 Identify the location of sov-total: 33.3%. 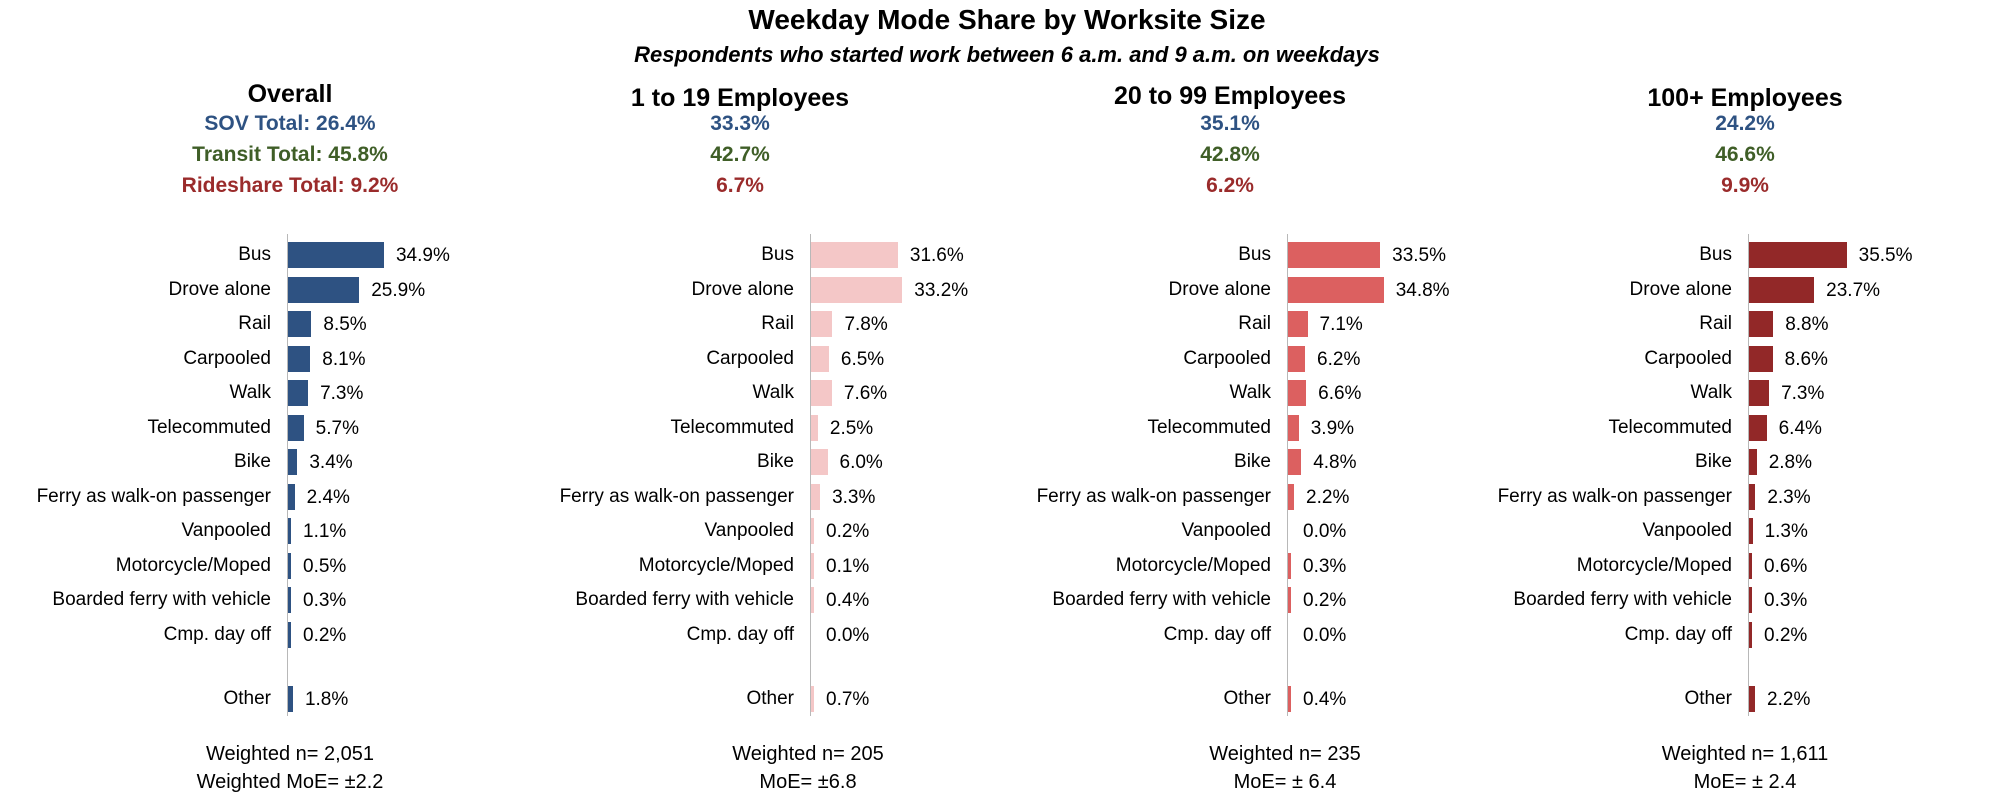
(740, 123).